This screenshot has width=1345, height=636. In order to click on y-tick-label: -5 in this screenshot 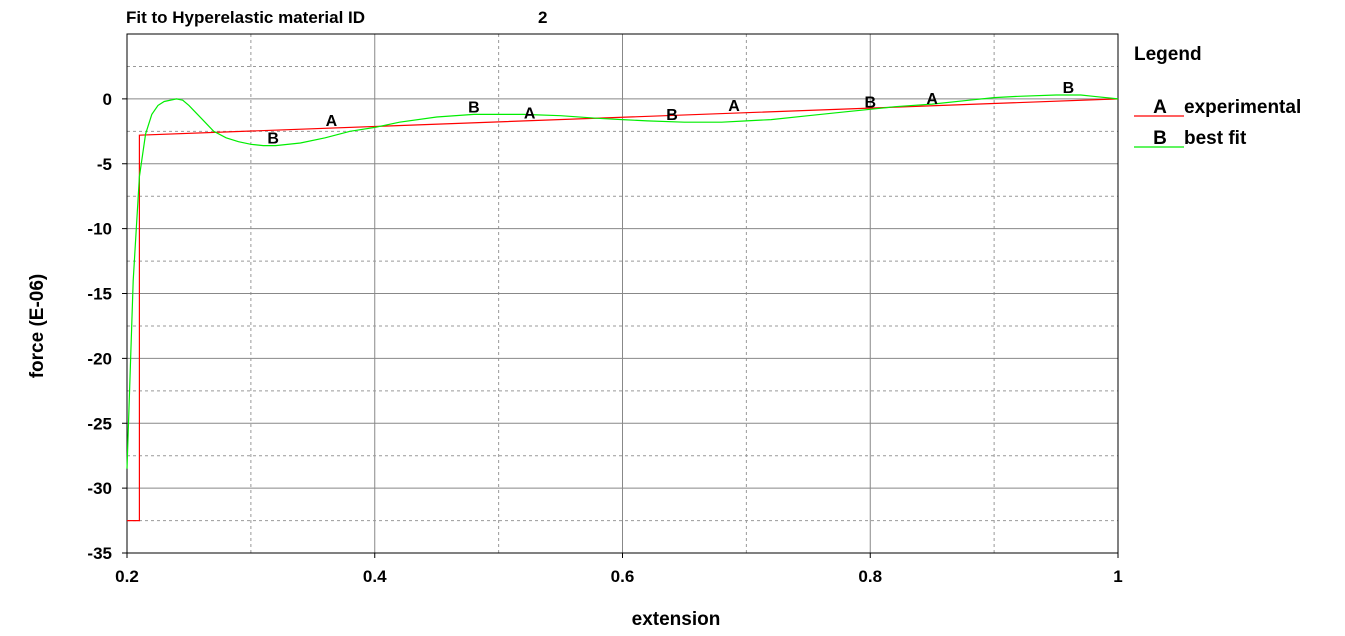, I will do `click(104, 164)`.